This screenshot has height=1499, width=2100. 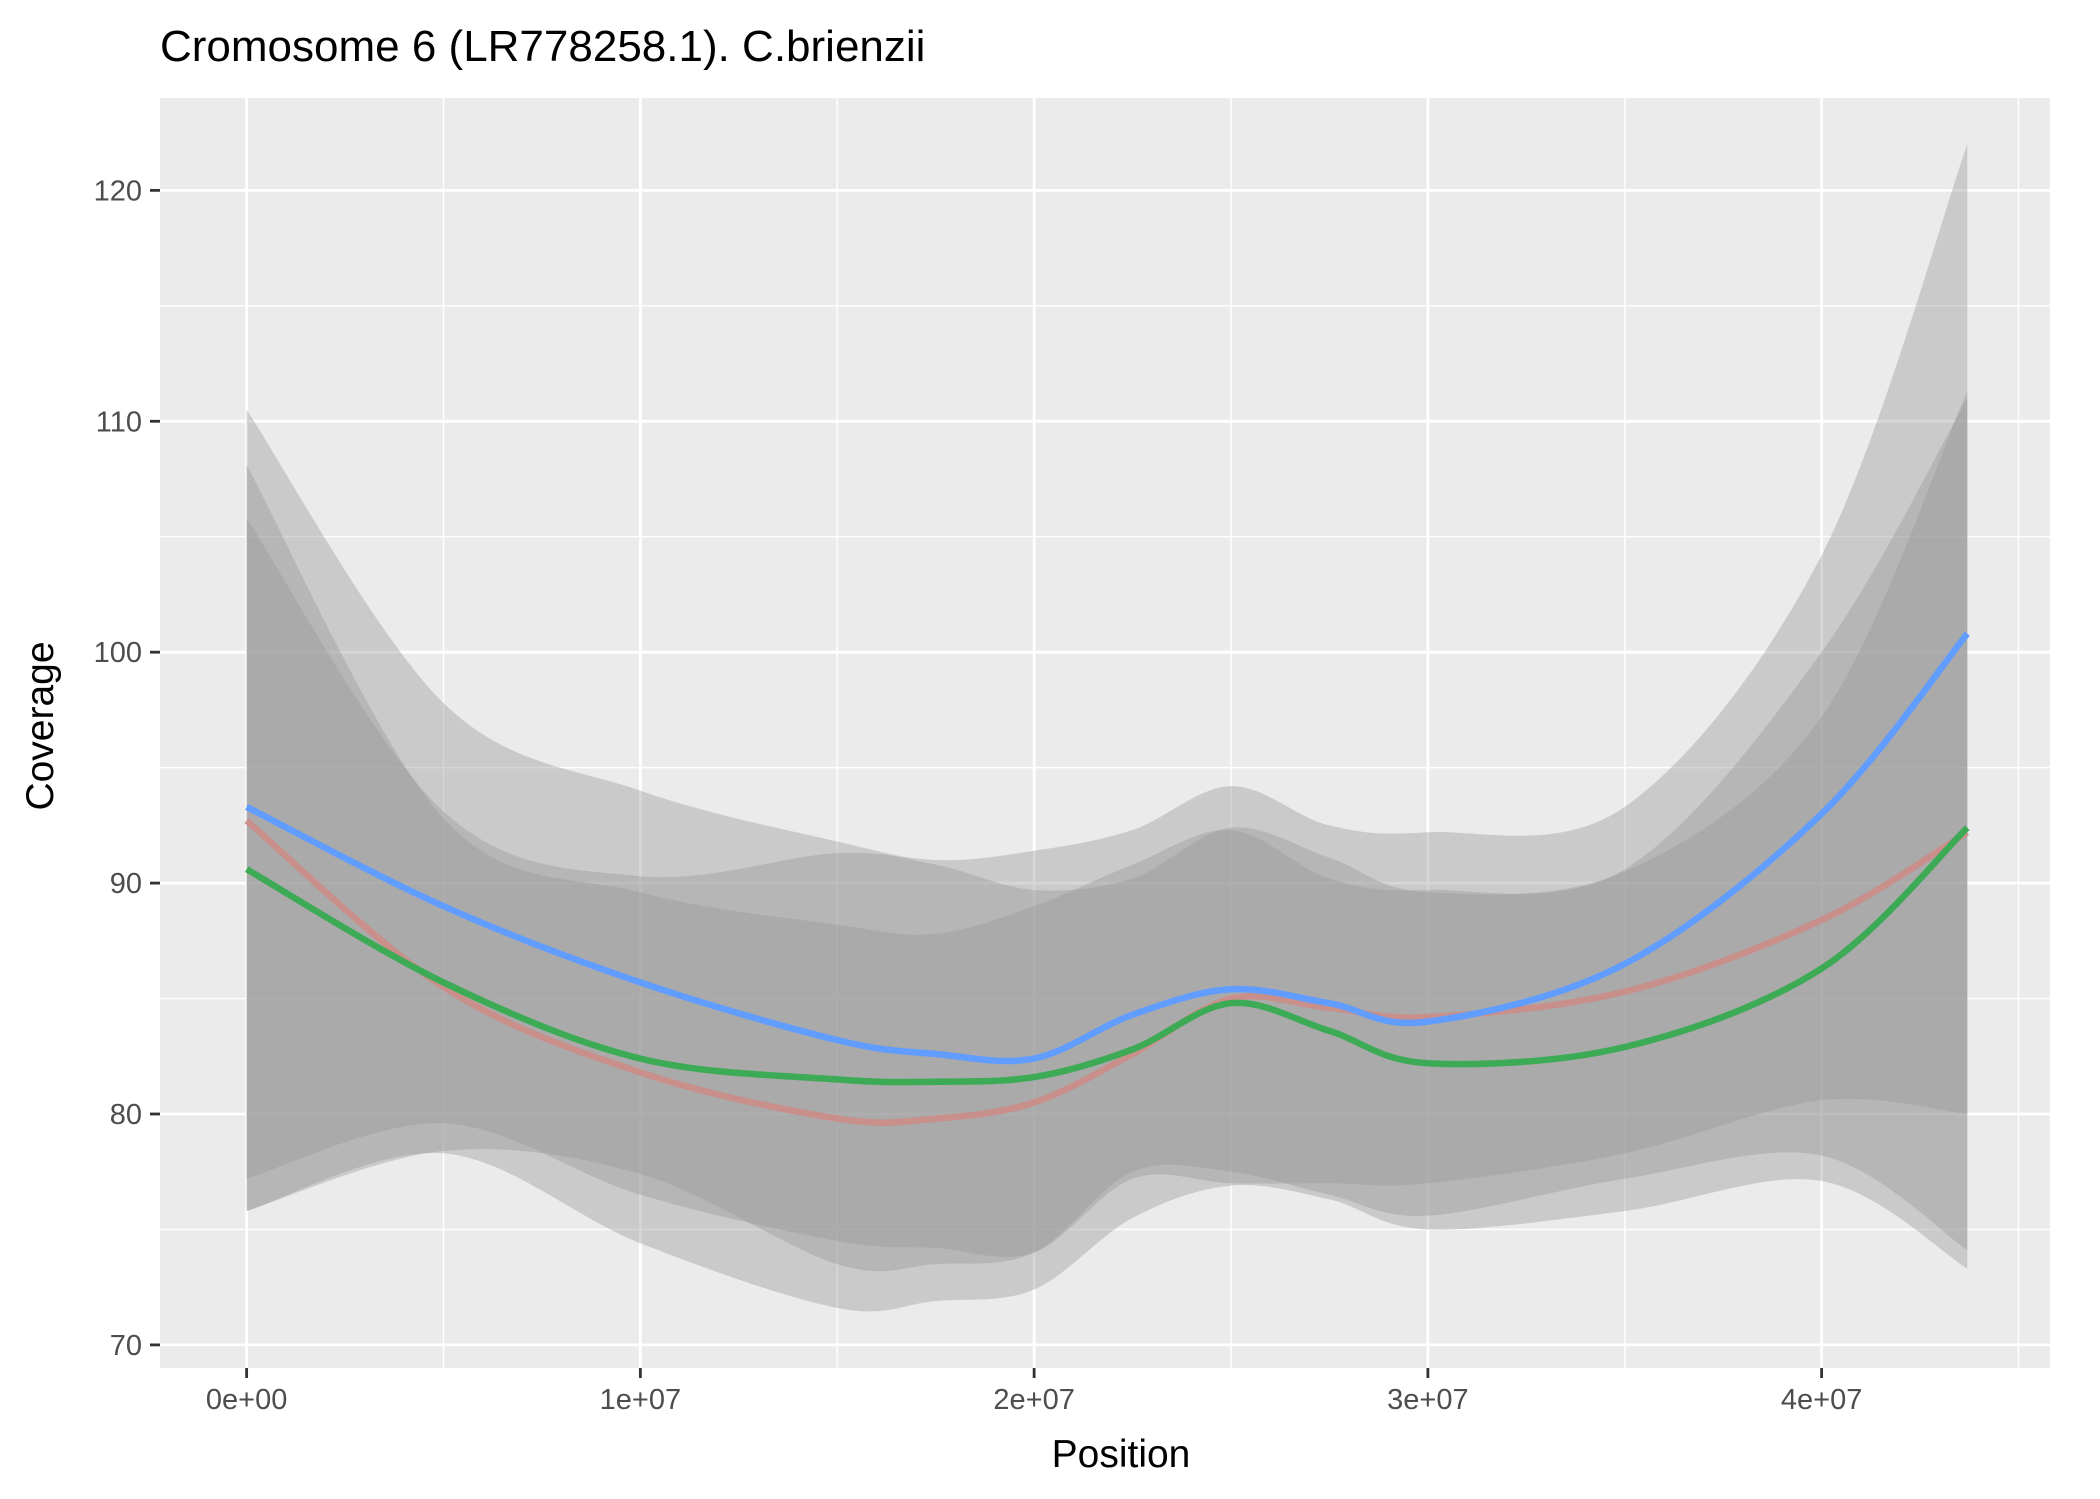 What do you see at coordinates (118, 653) in the screenshot?
I see `y-tick-label: 100` at bounding box center [118, 653].